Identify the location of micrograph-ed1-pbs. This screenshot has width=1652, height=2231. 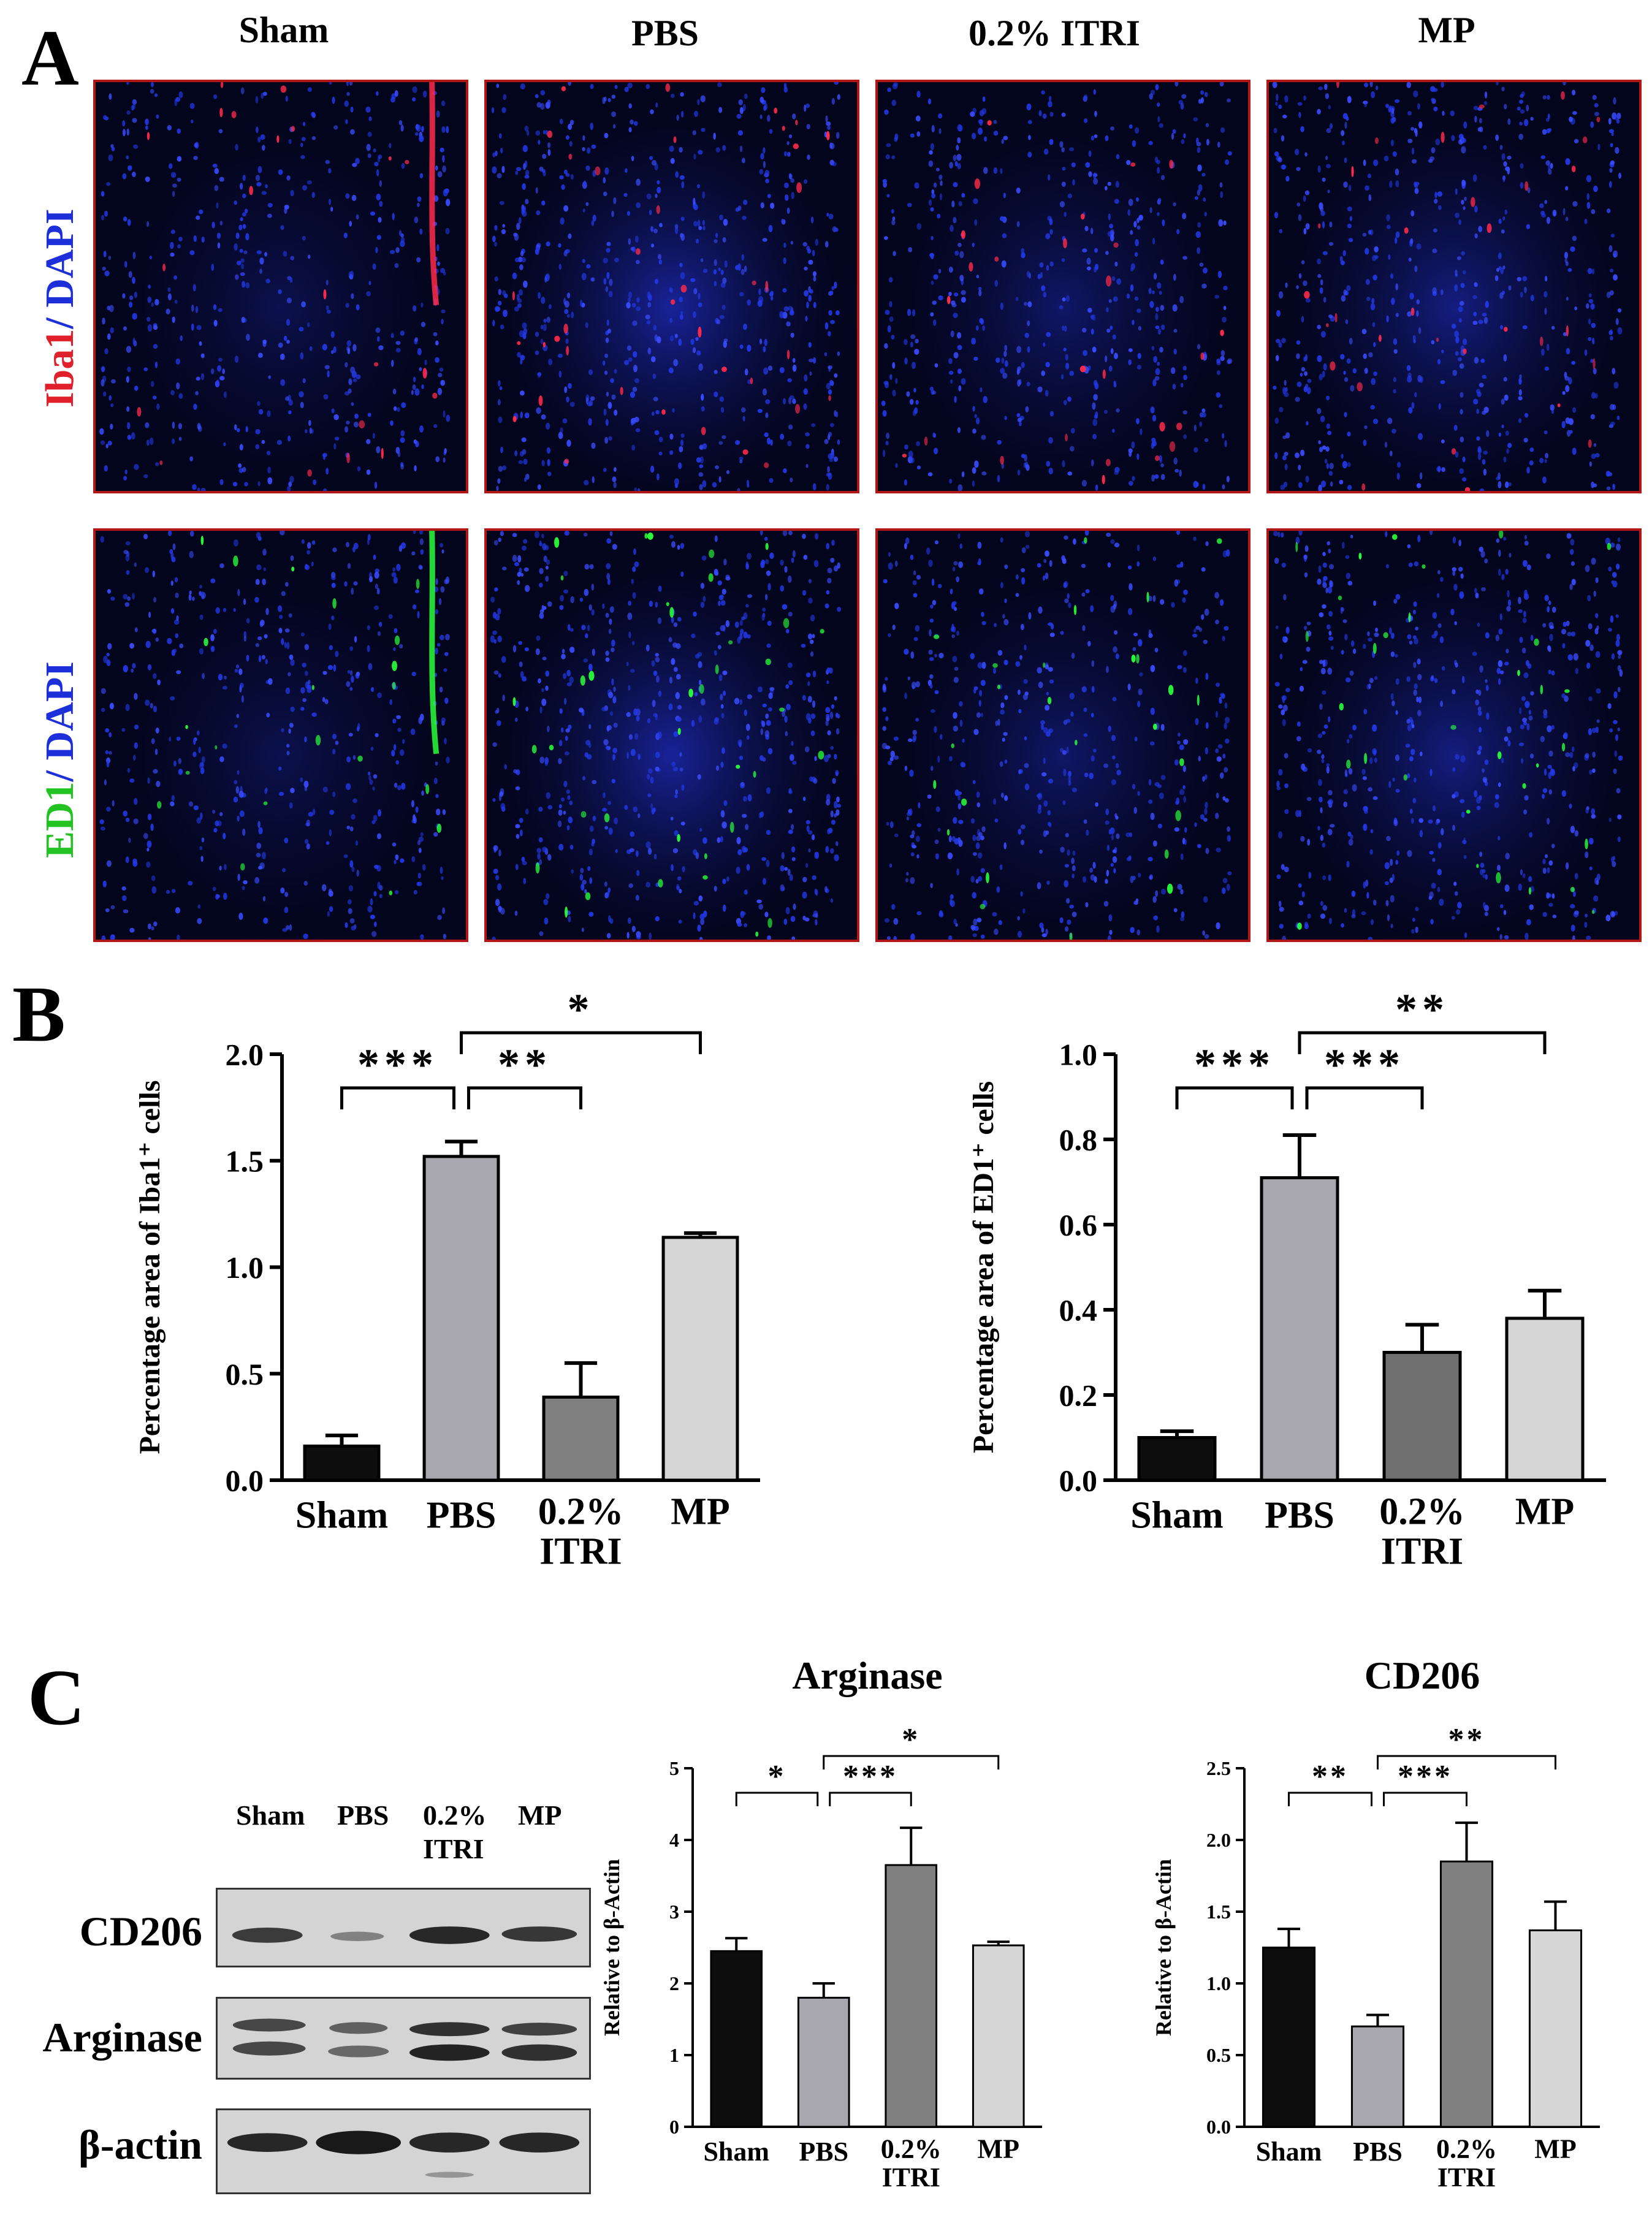
(671, 735).